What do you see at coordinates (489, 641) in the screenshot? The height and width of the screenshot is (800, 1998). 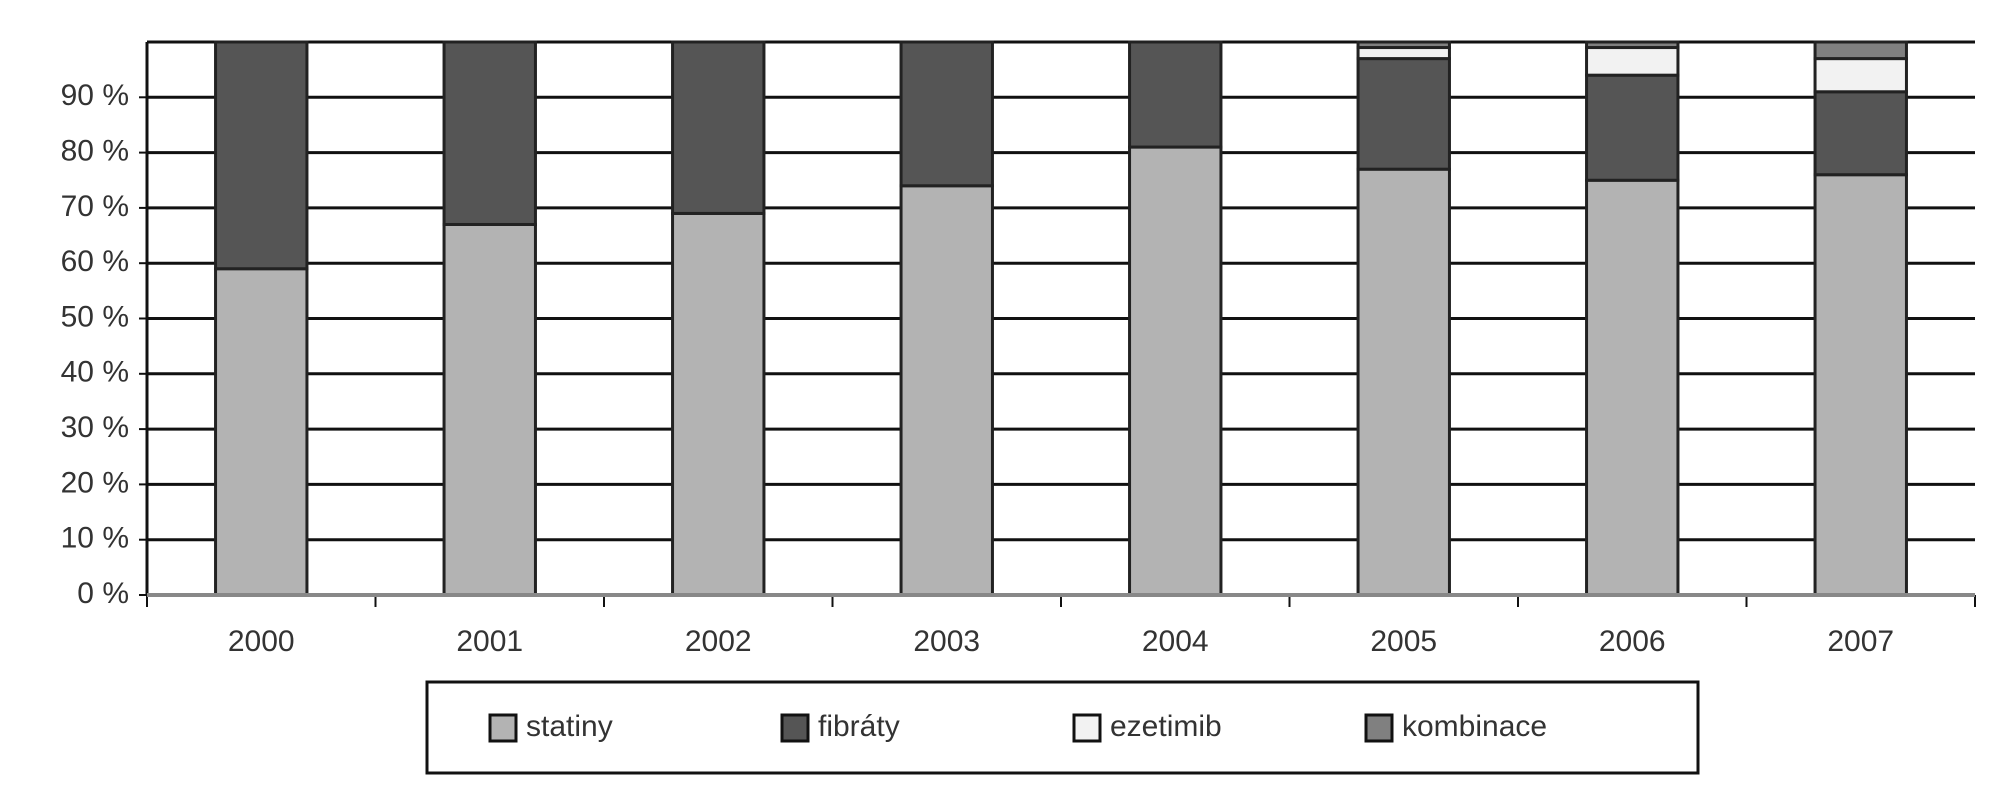 I see `x-tick-label: 2001` at bounding box center [489, 641].